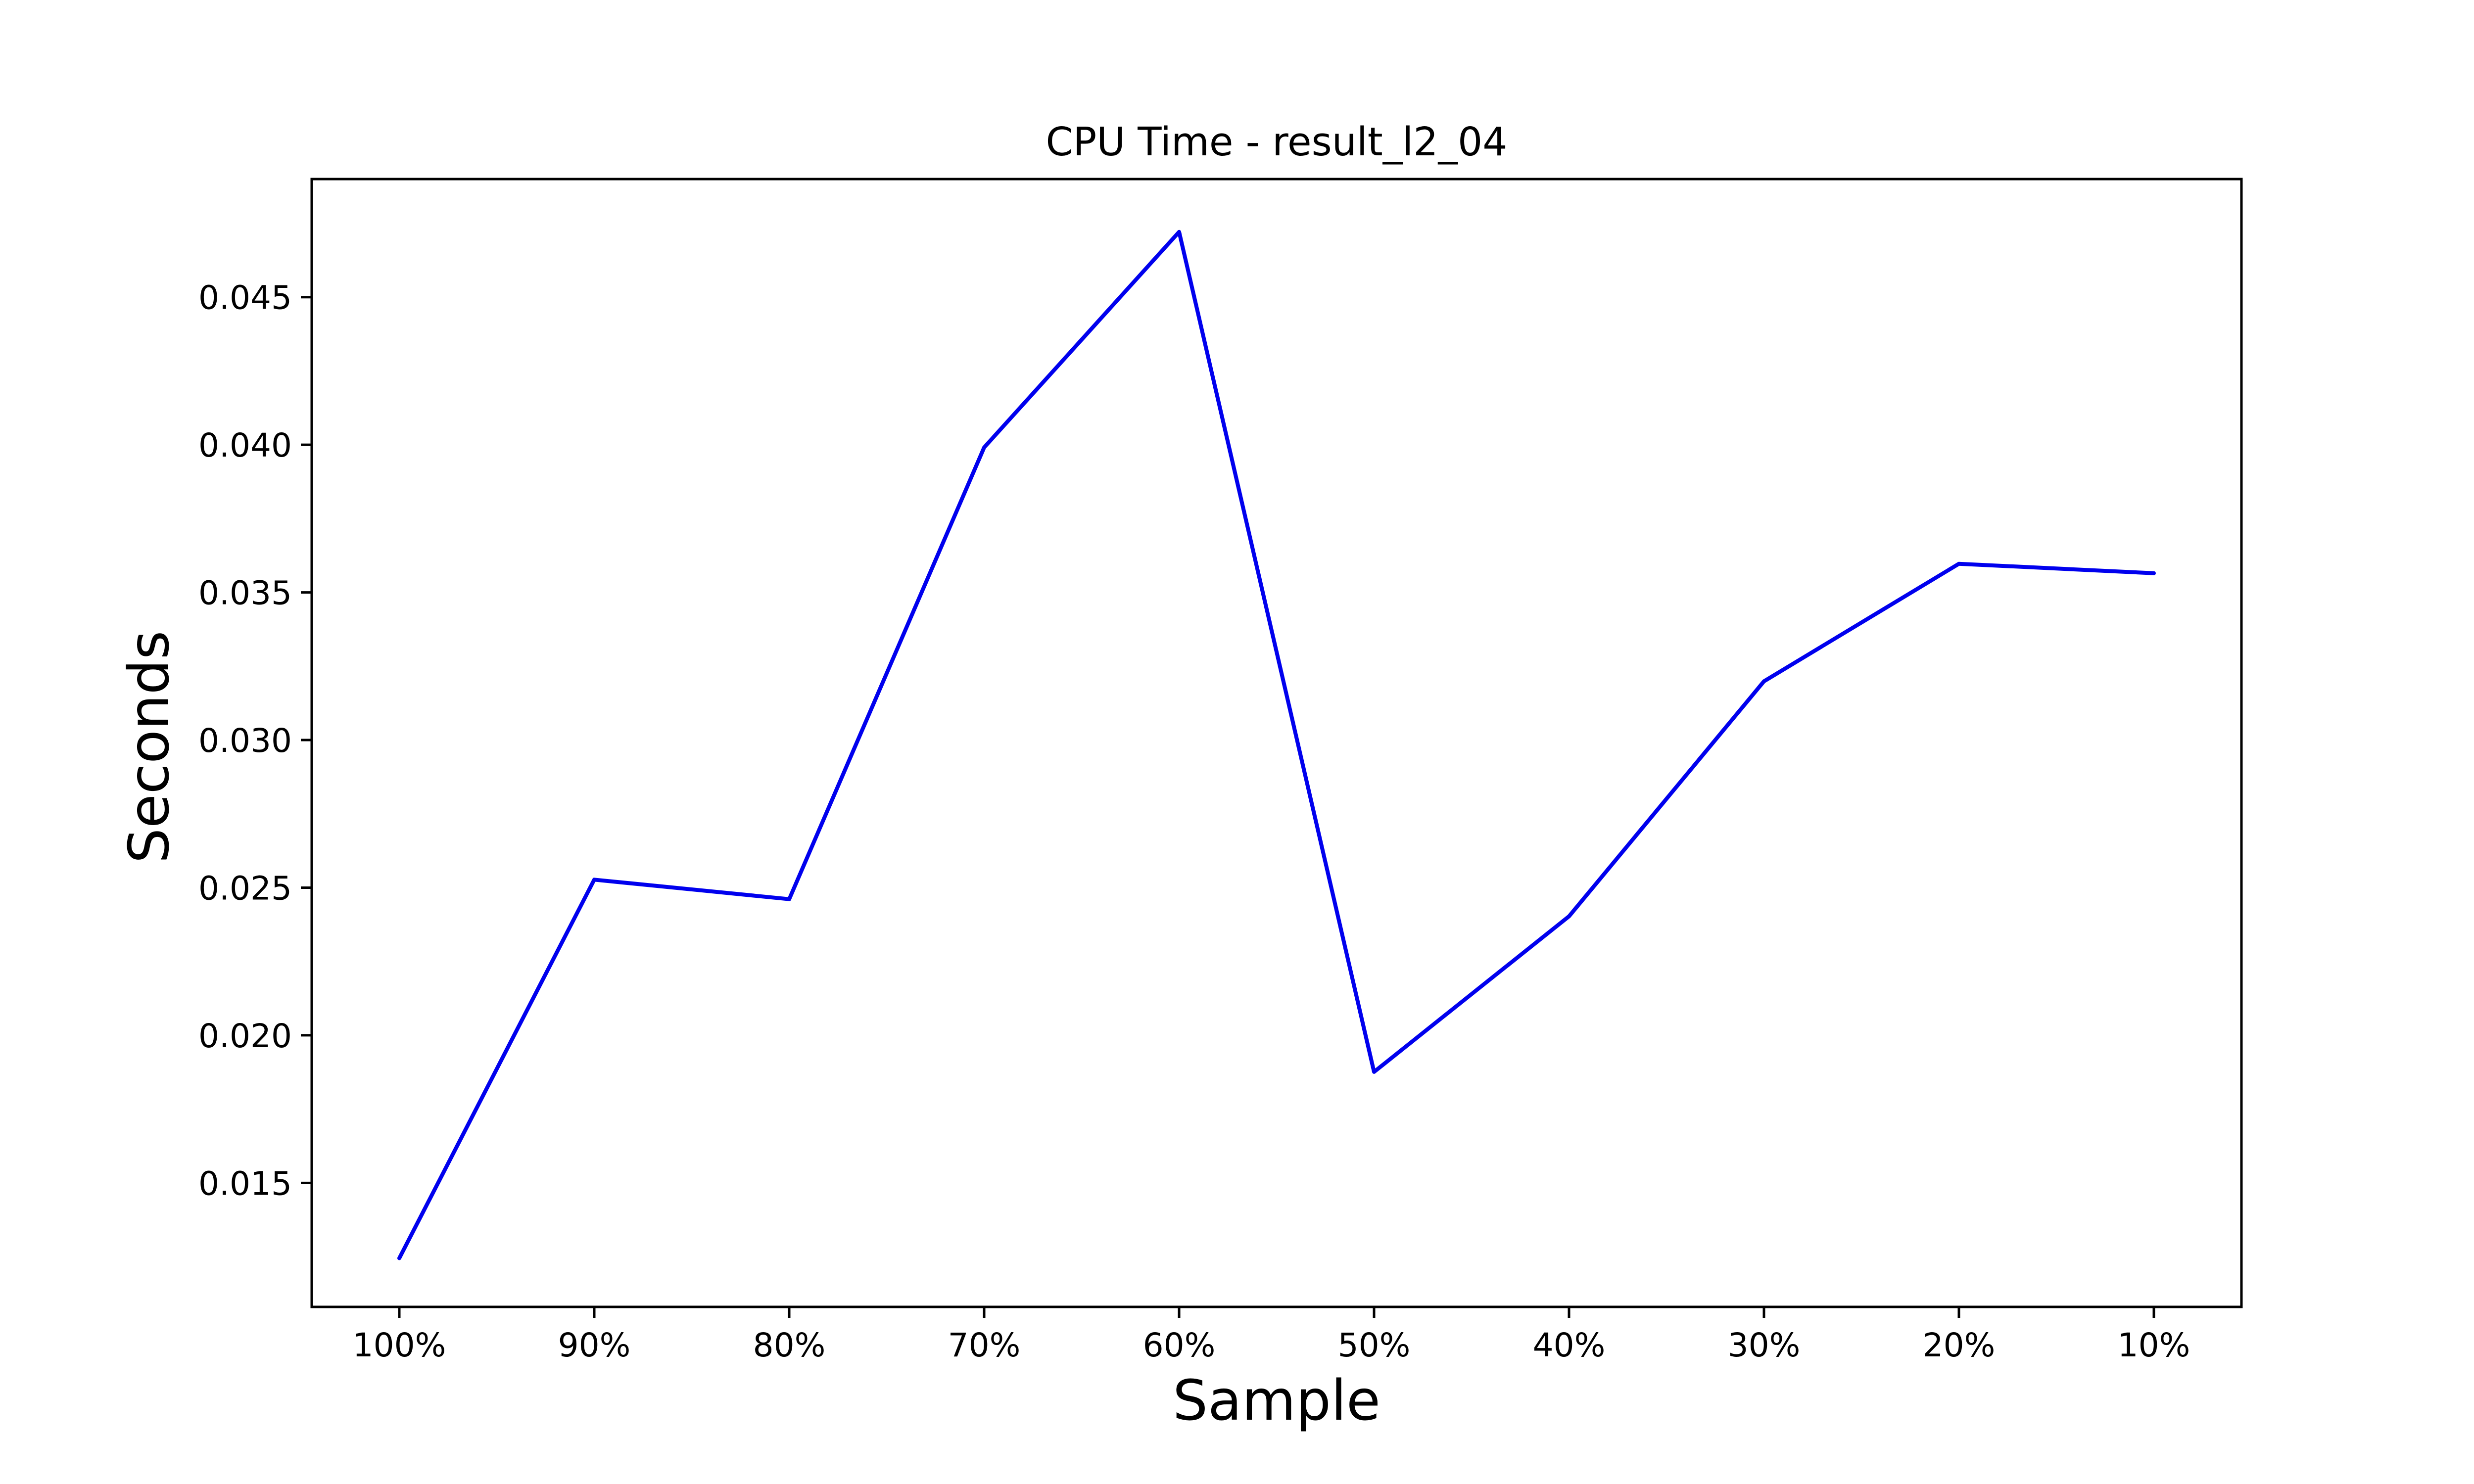 The width and height of the screenshot is (2474, 1484). I want to click on x-tick-label: 30%, so click(1765, 1345).